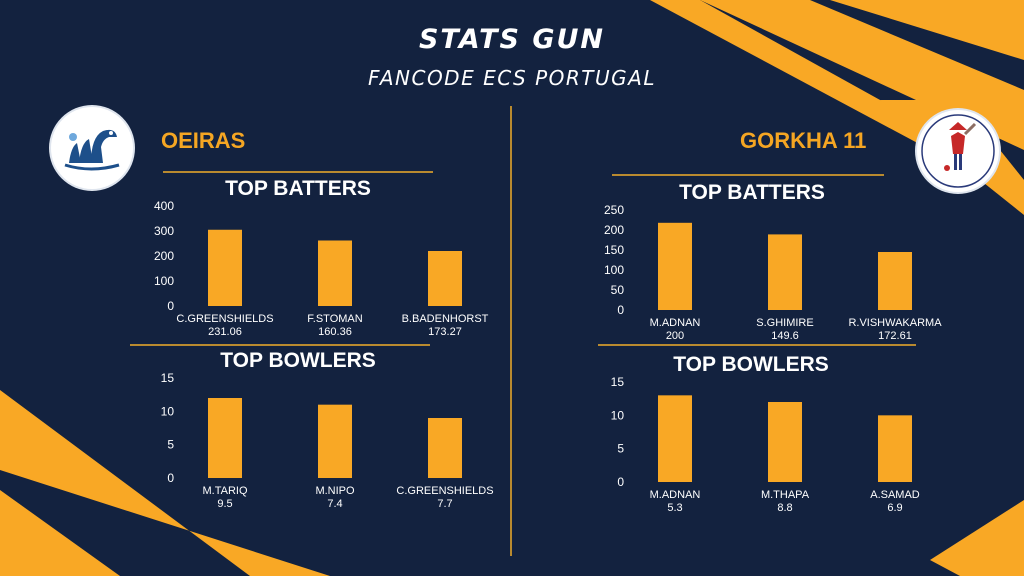  I want to click on bar-r-vishwakarma, so click(895, 281).